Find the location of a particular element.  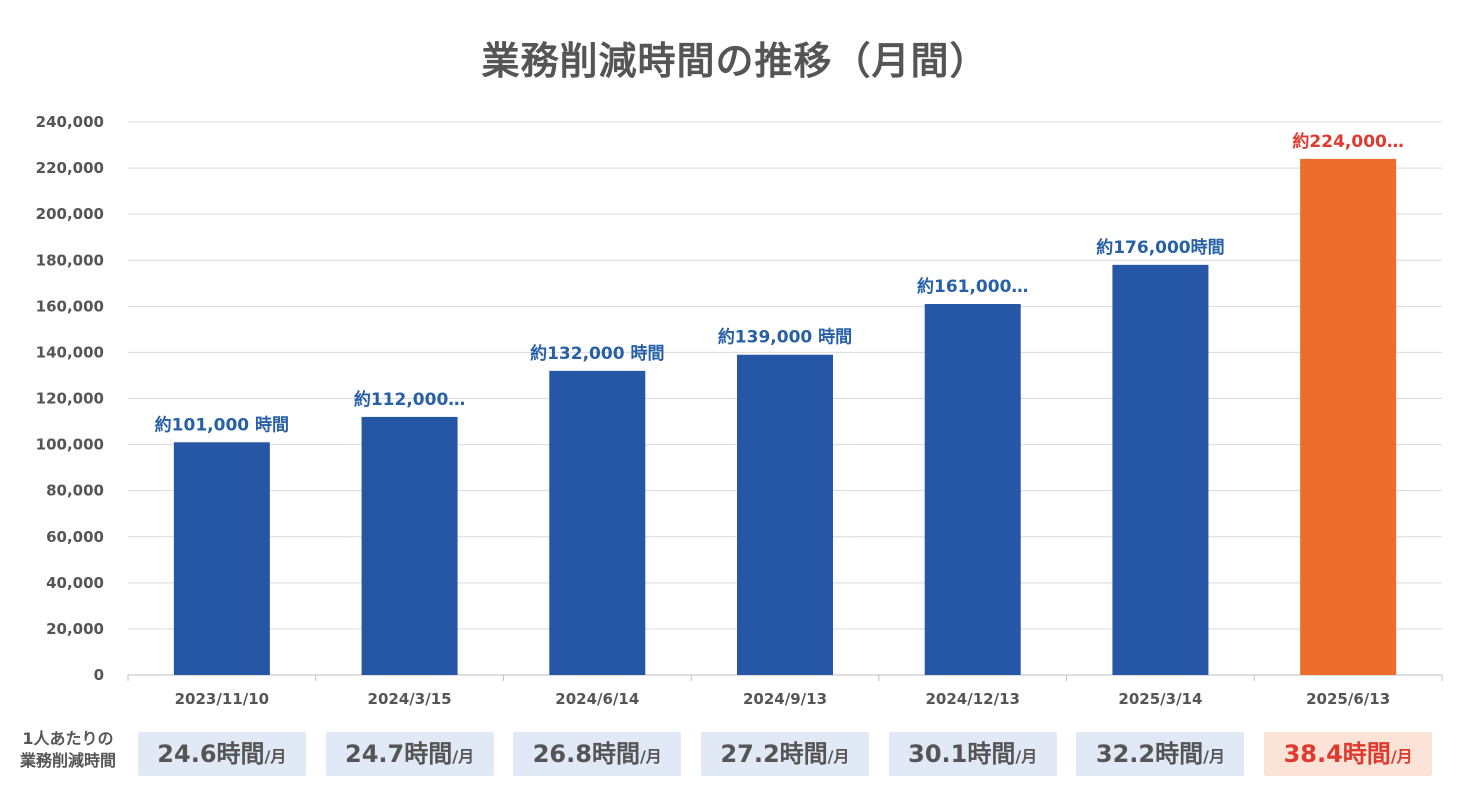

per-person-hours: 32.2時間 is located at coordinates (1149, 754).